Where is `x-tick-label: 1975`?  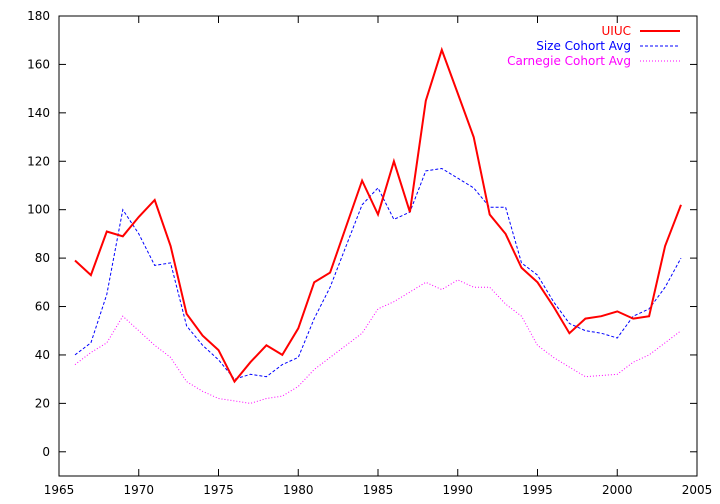
x-tick-label: 1975 is located at coordinates (218, 490).